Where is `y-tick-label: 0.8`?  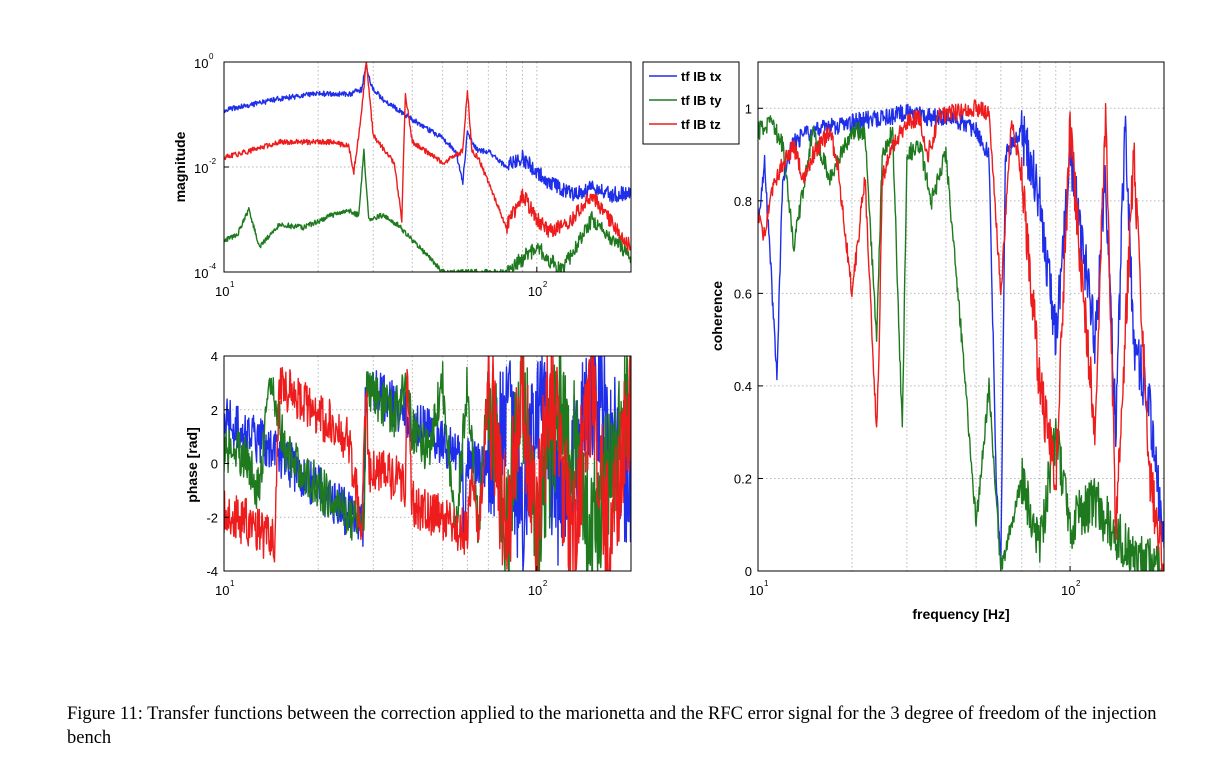 y-tick-label: 0.8 is located at coordinates (743, 201).